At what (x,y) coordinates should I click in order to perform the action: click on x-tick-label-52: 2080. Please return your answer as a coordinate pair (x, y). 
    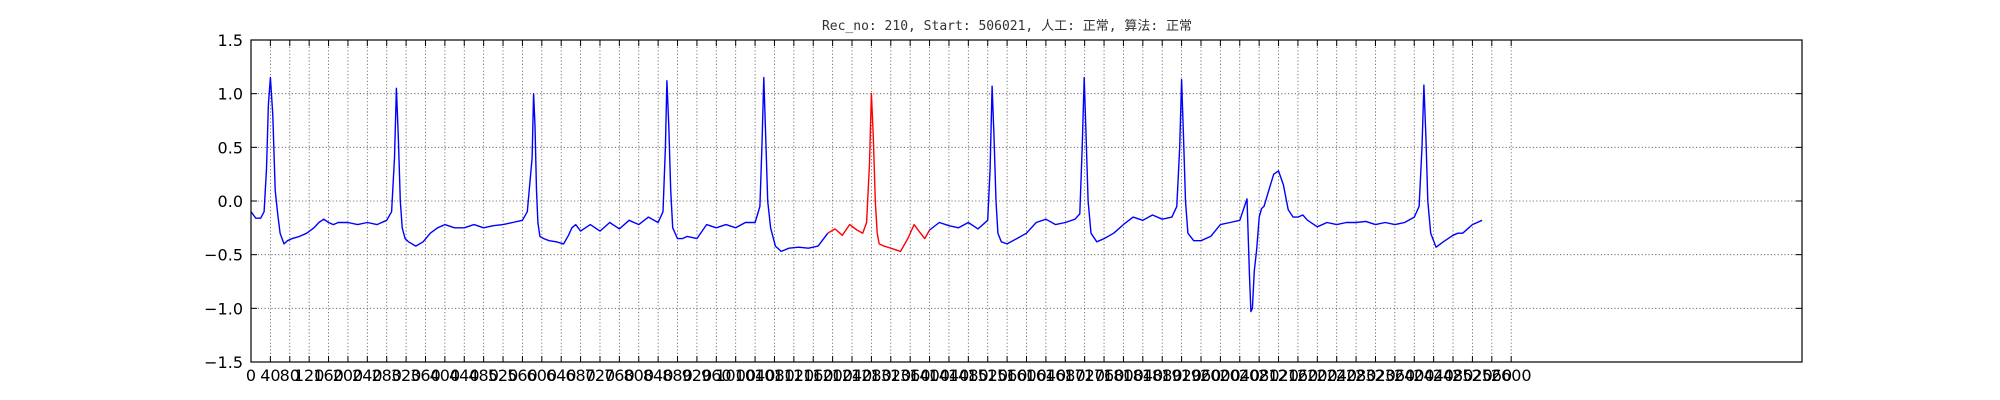
    Looking at the image, I should click on (1259, 375).